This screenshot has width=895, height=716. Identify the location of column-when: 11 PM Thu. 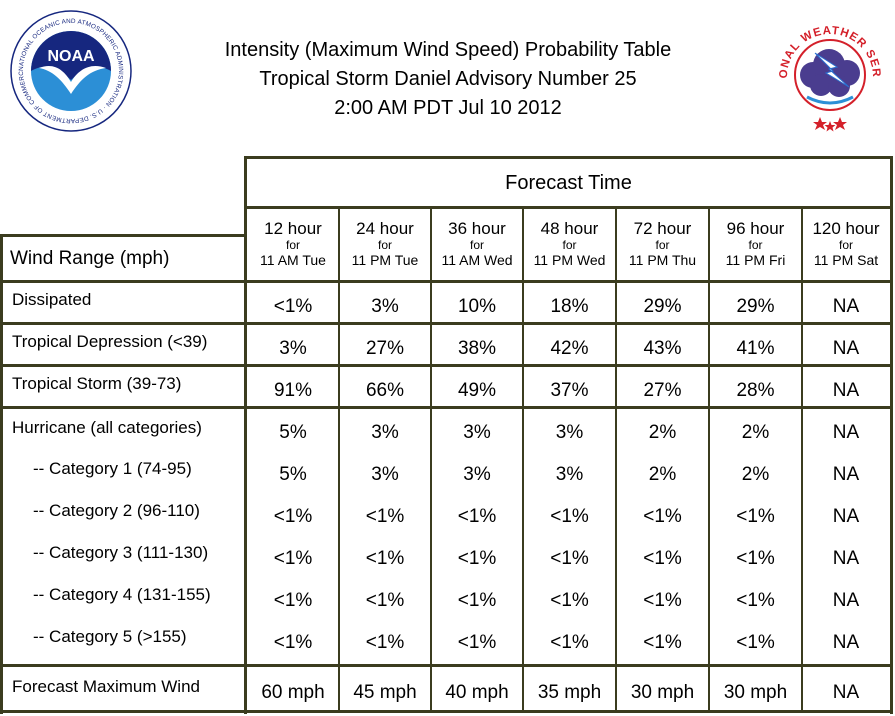
(662, 260).